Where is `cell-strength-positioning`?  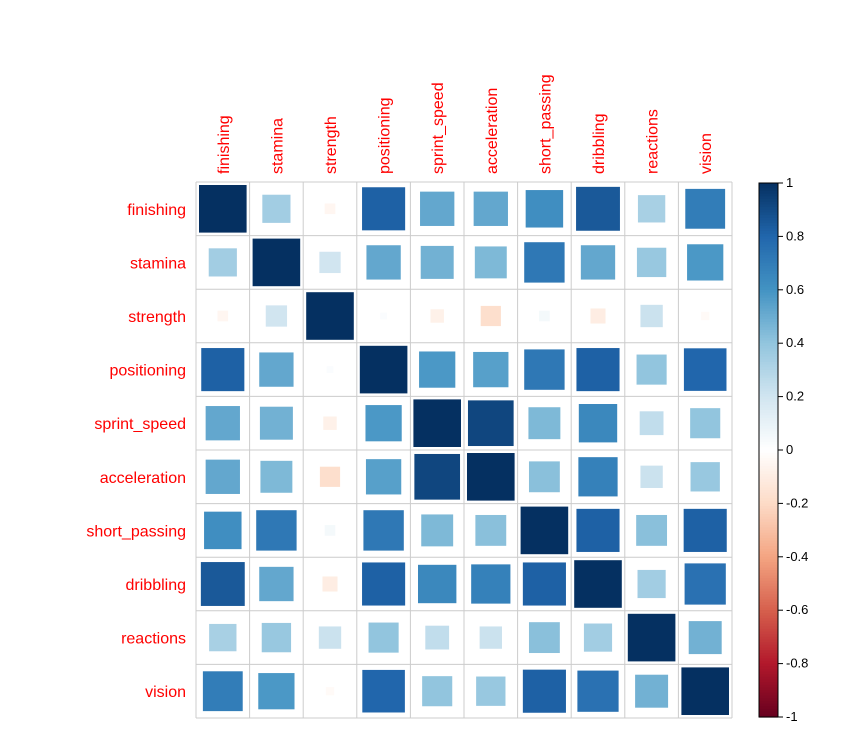
cell-strength-positioning is located at coordinates (383, 316).